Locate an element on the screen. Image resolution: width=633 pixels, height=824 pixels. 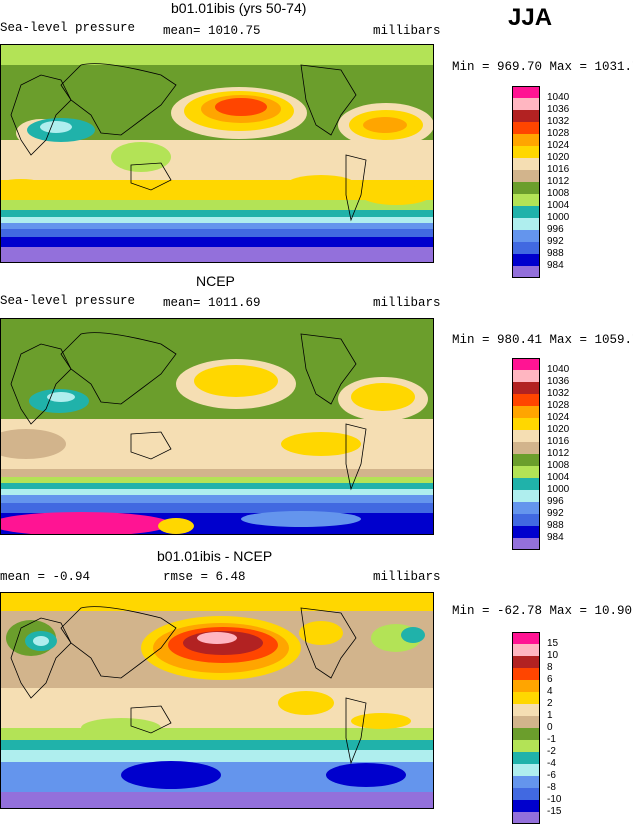
panel-title: NCEP is located at coordinates (215, 281).